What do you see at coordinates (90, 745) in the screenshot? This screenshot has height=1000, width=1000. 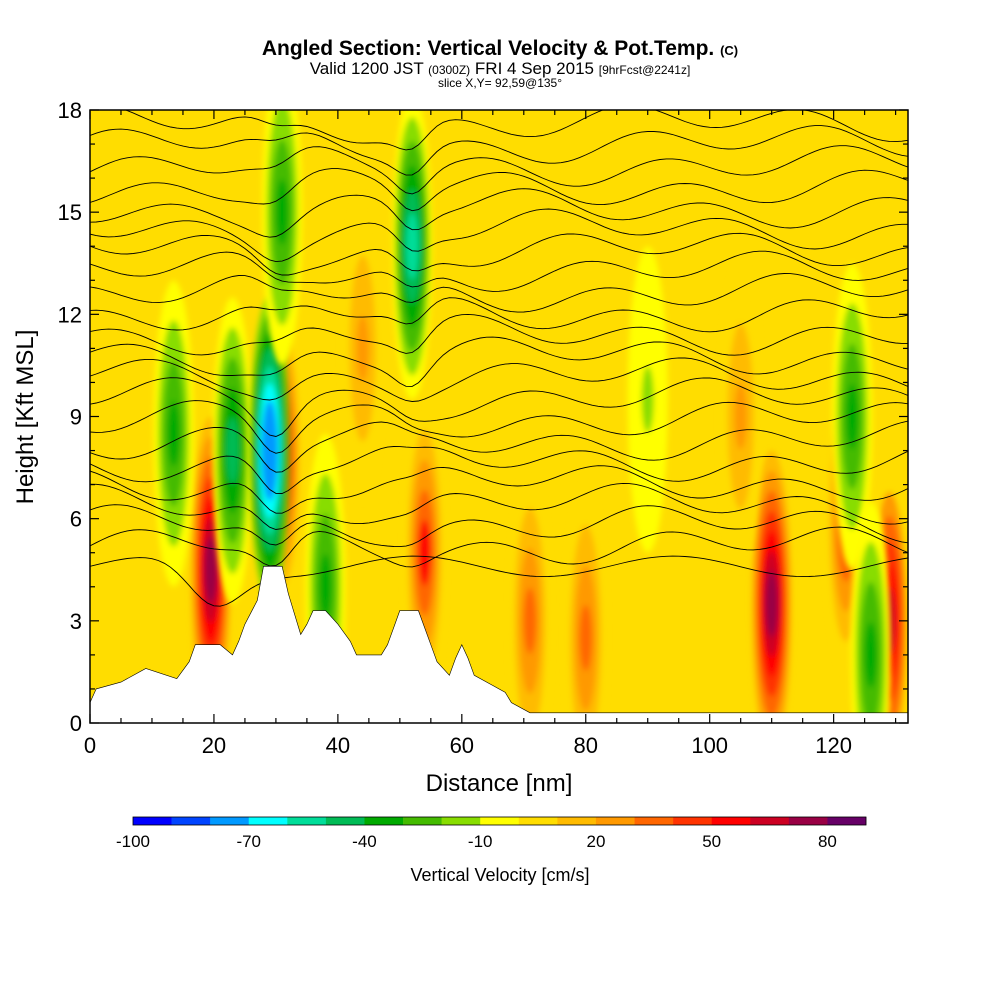 I see `x-tick-label: 0` at bounding box center [90, 745].